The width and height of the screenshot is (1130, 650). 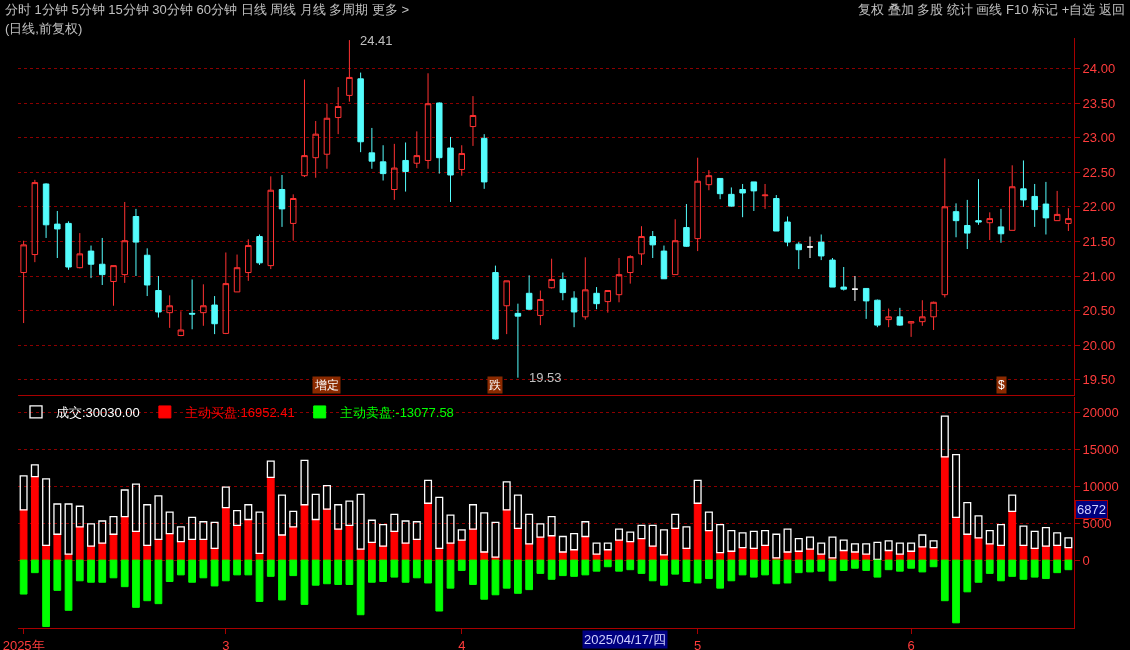 What do you see at coordinates (1091, 509) in the screenshot?
I see `annotation: 6872` at bounding box center [1091, 509].